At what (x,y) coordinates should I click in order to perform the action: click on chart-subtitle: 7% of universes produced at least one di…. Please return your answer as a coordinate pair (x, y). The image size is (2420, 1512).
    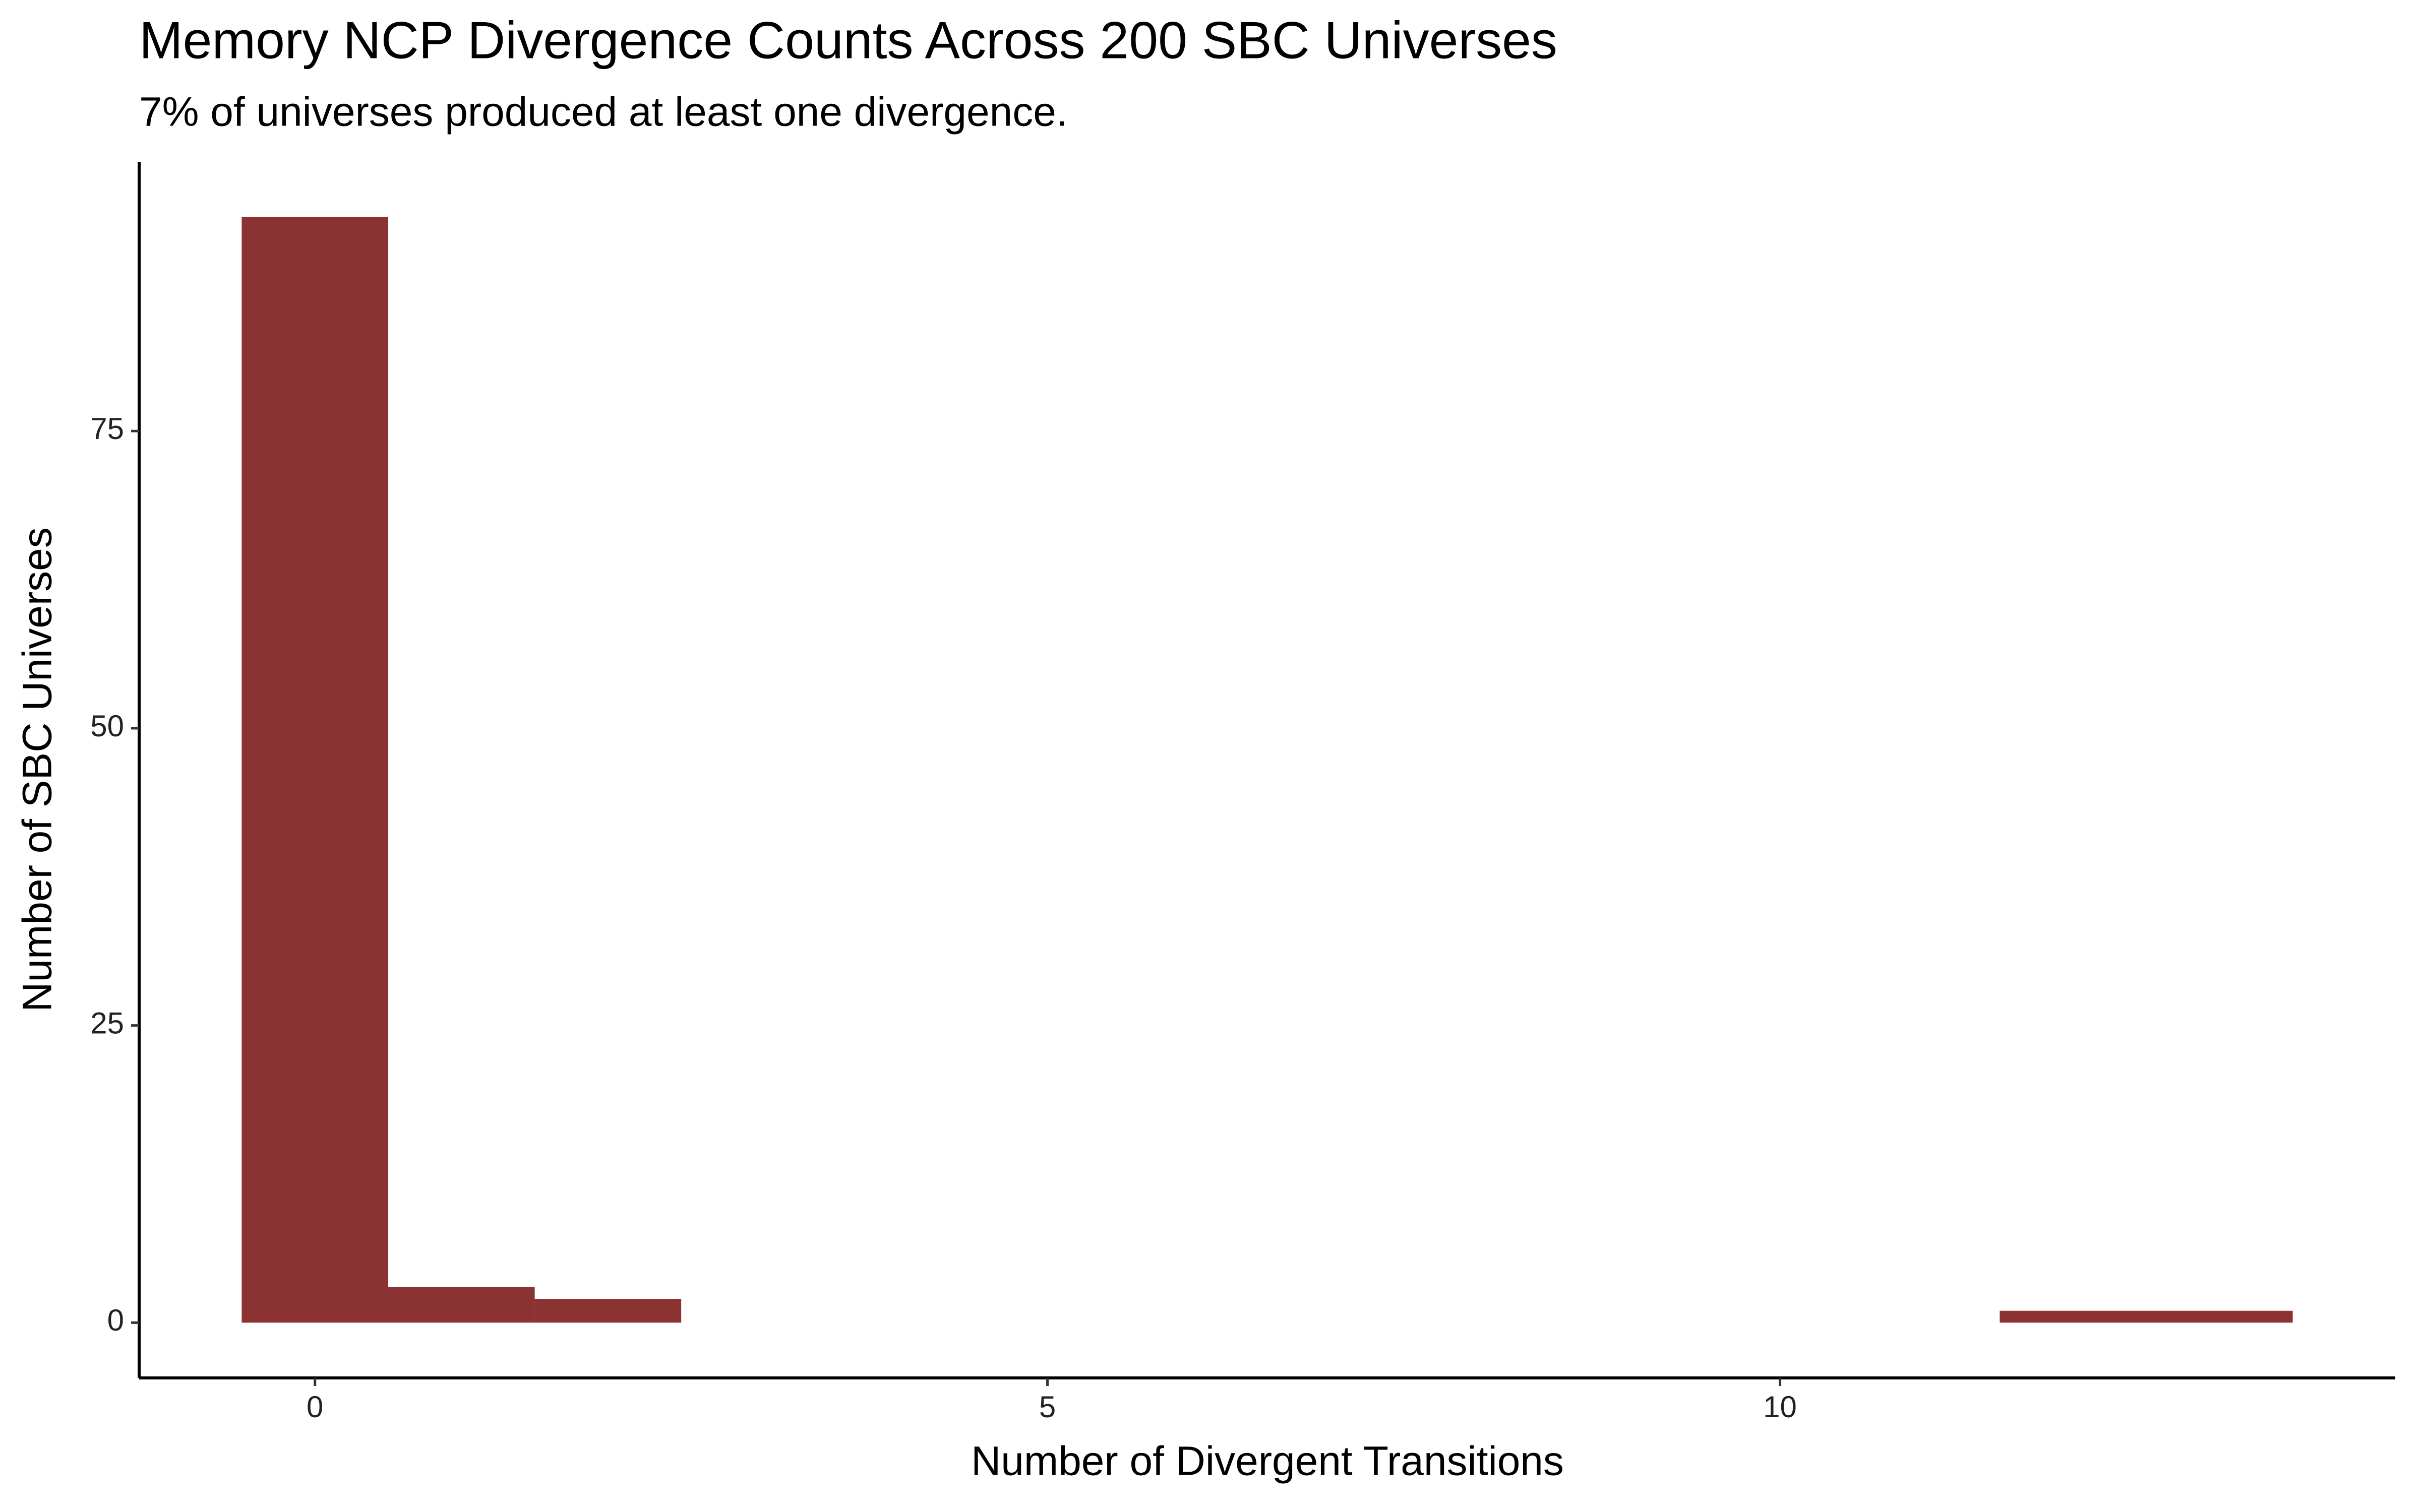
    Looking at the image, I should click on (603, 112).